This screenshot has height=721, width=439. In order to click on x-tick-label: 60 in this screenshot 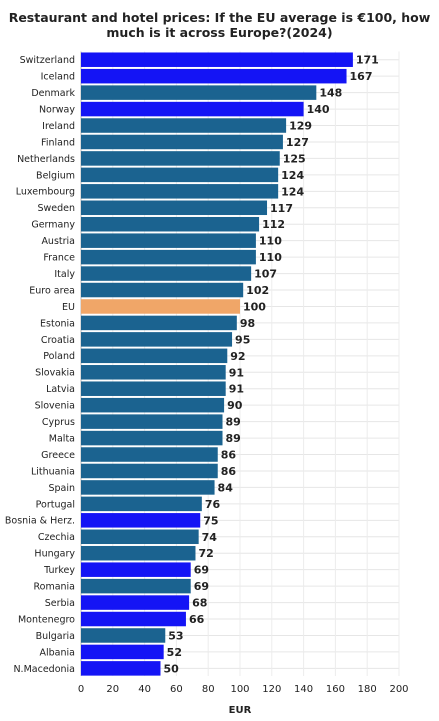, I will do `click(176, 689)`.